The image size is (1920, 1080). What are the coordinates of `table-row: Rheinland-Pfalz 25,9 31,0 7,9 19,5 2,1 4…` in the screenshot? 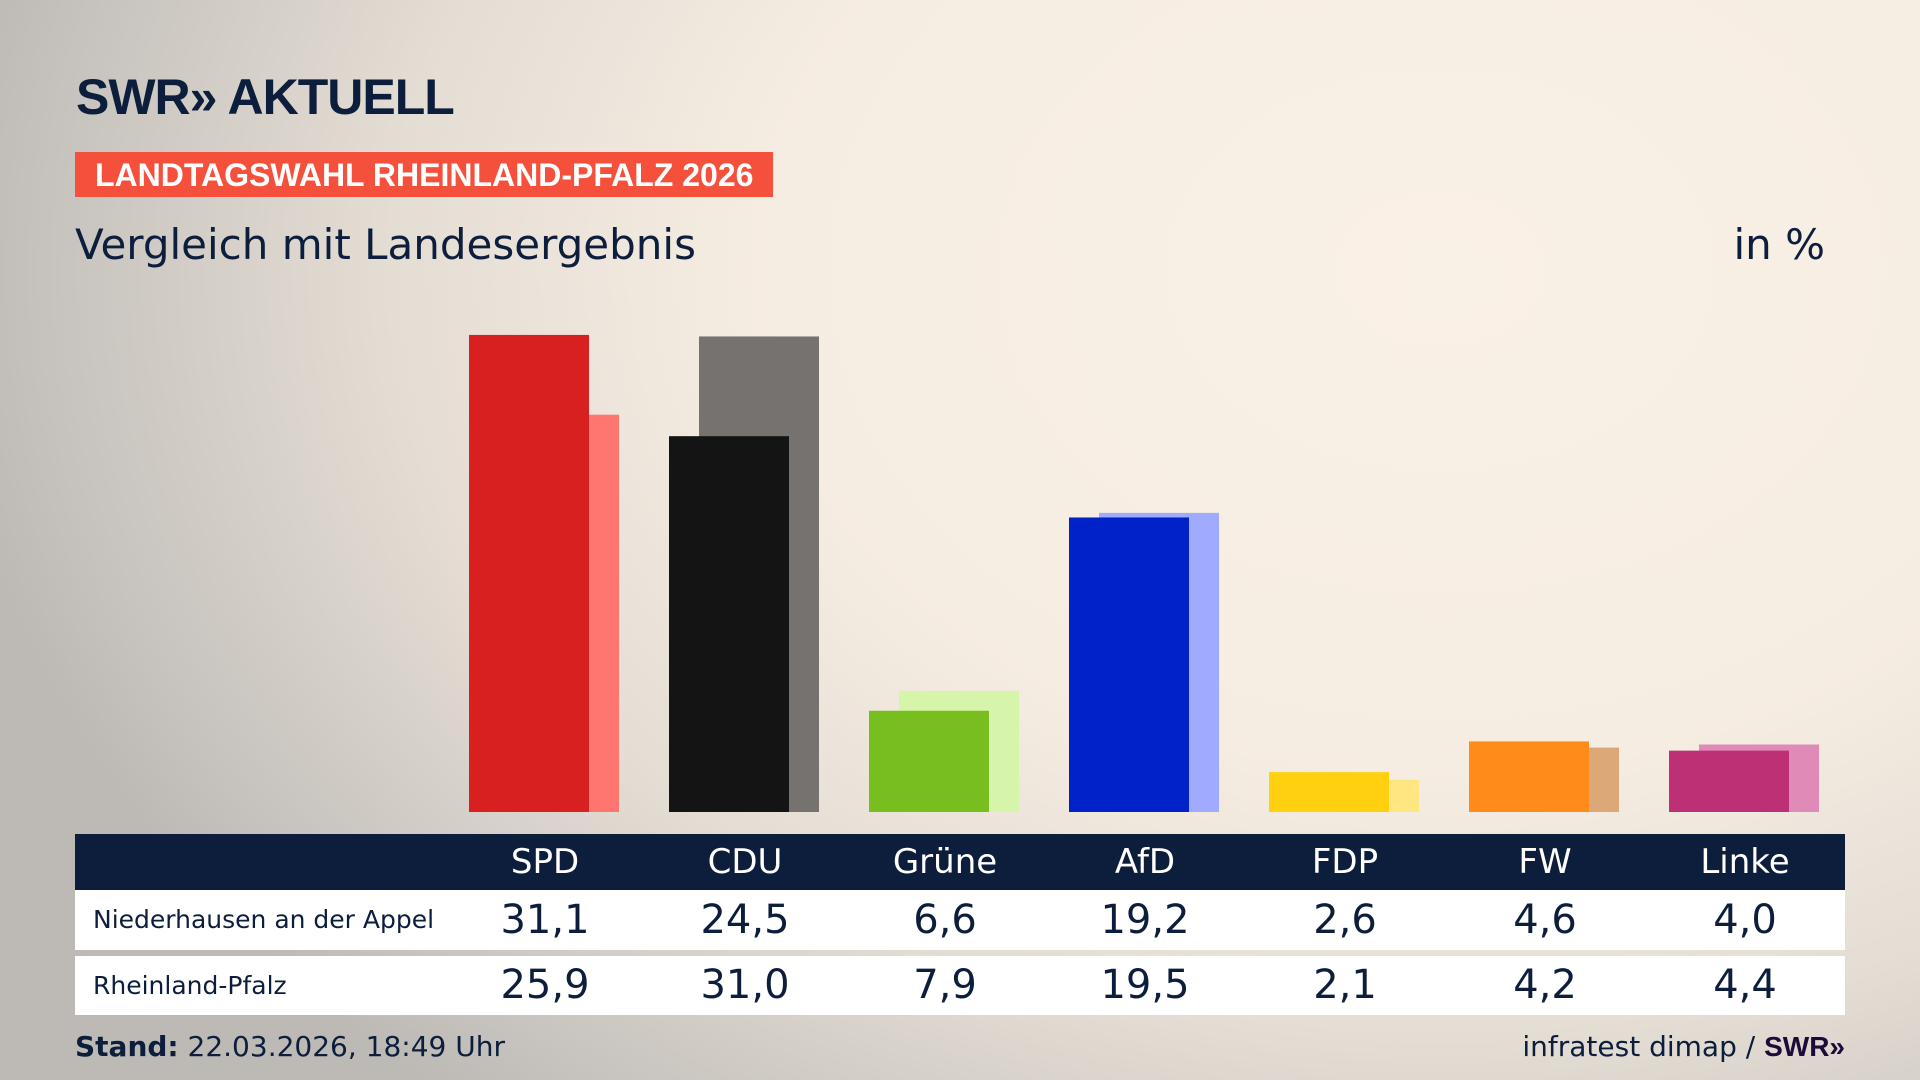 It's located at (960, 985).